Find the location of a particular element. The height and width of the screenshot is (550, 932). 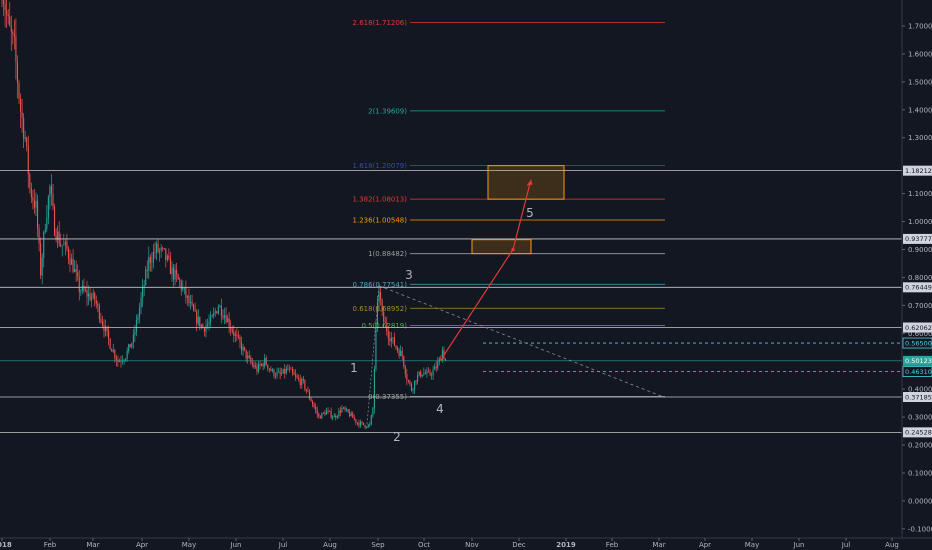

wave-label: 2 is located at coordinates (397, 437).